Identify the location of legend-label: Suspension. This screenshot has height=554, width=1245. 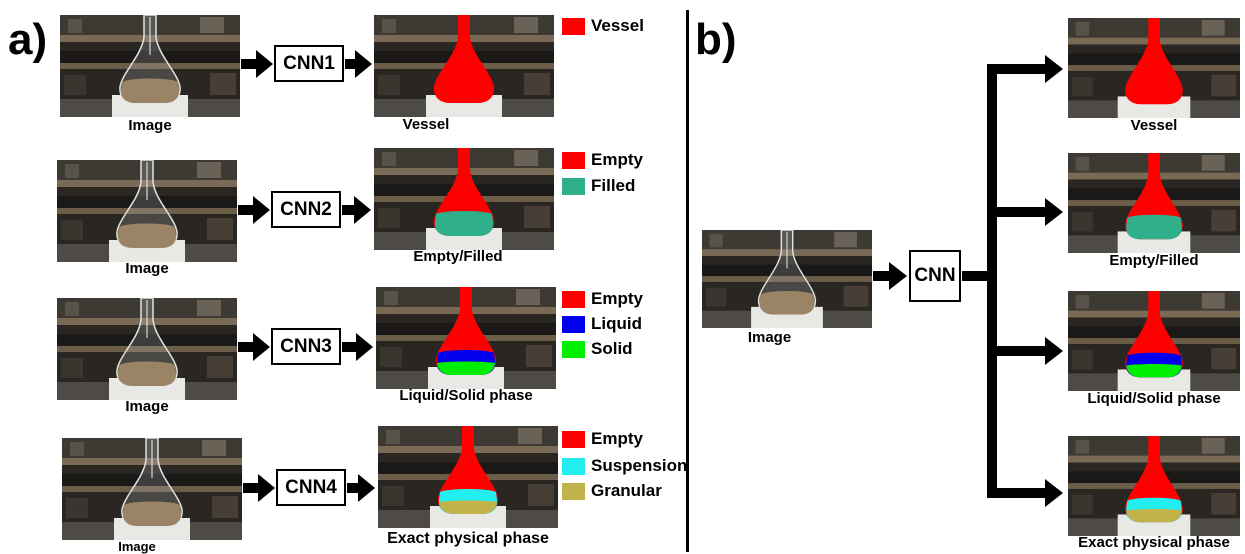
(639, 465).